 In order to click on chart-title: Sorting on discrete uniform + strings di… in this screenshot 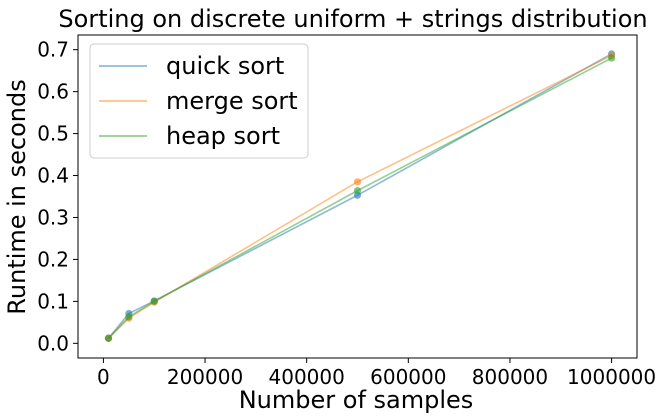, I will do `click(352, 19)`.